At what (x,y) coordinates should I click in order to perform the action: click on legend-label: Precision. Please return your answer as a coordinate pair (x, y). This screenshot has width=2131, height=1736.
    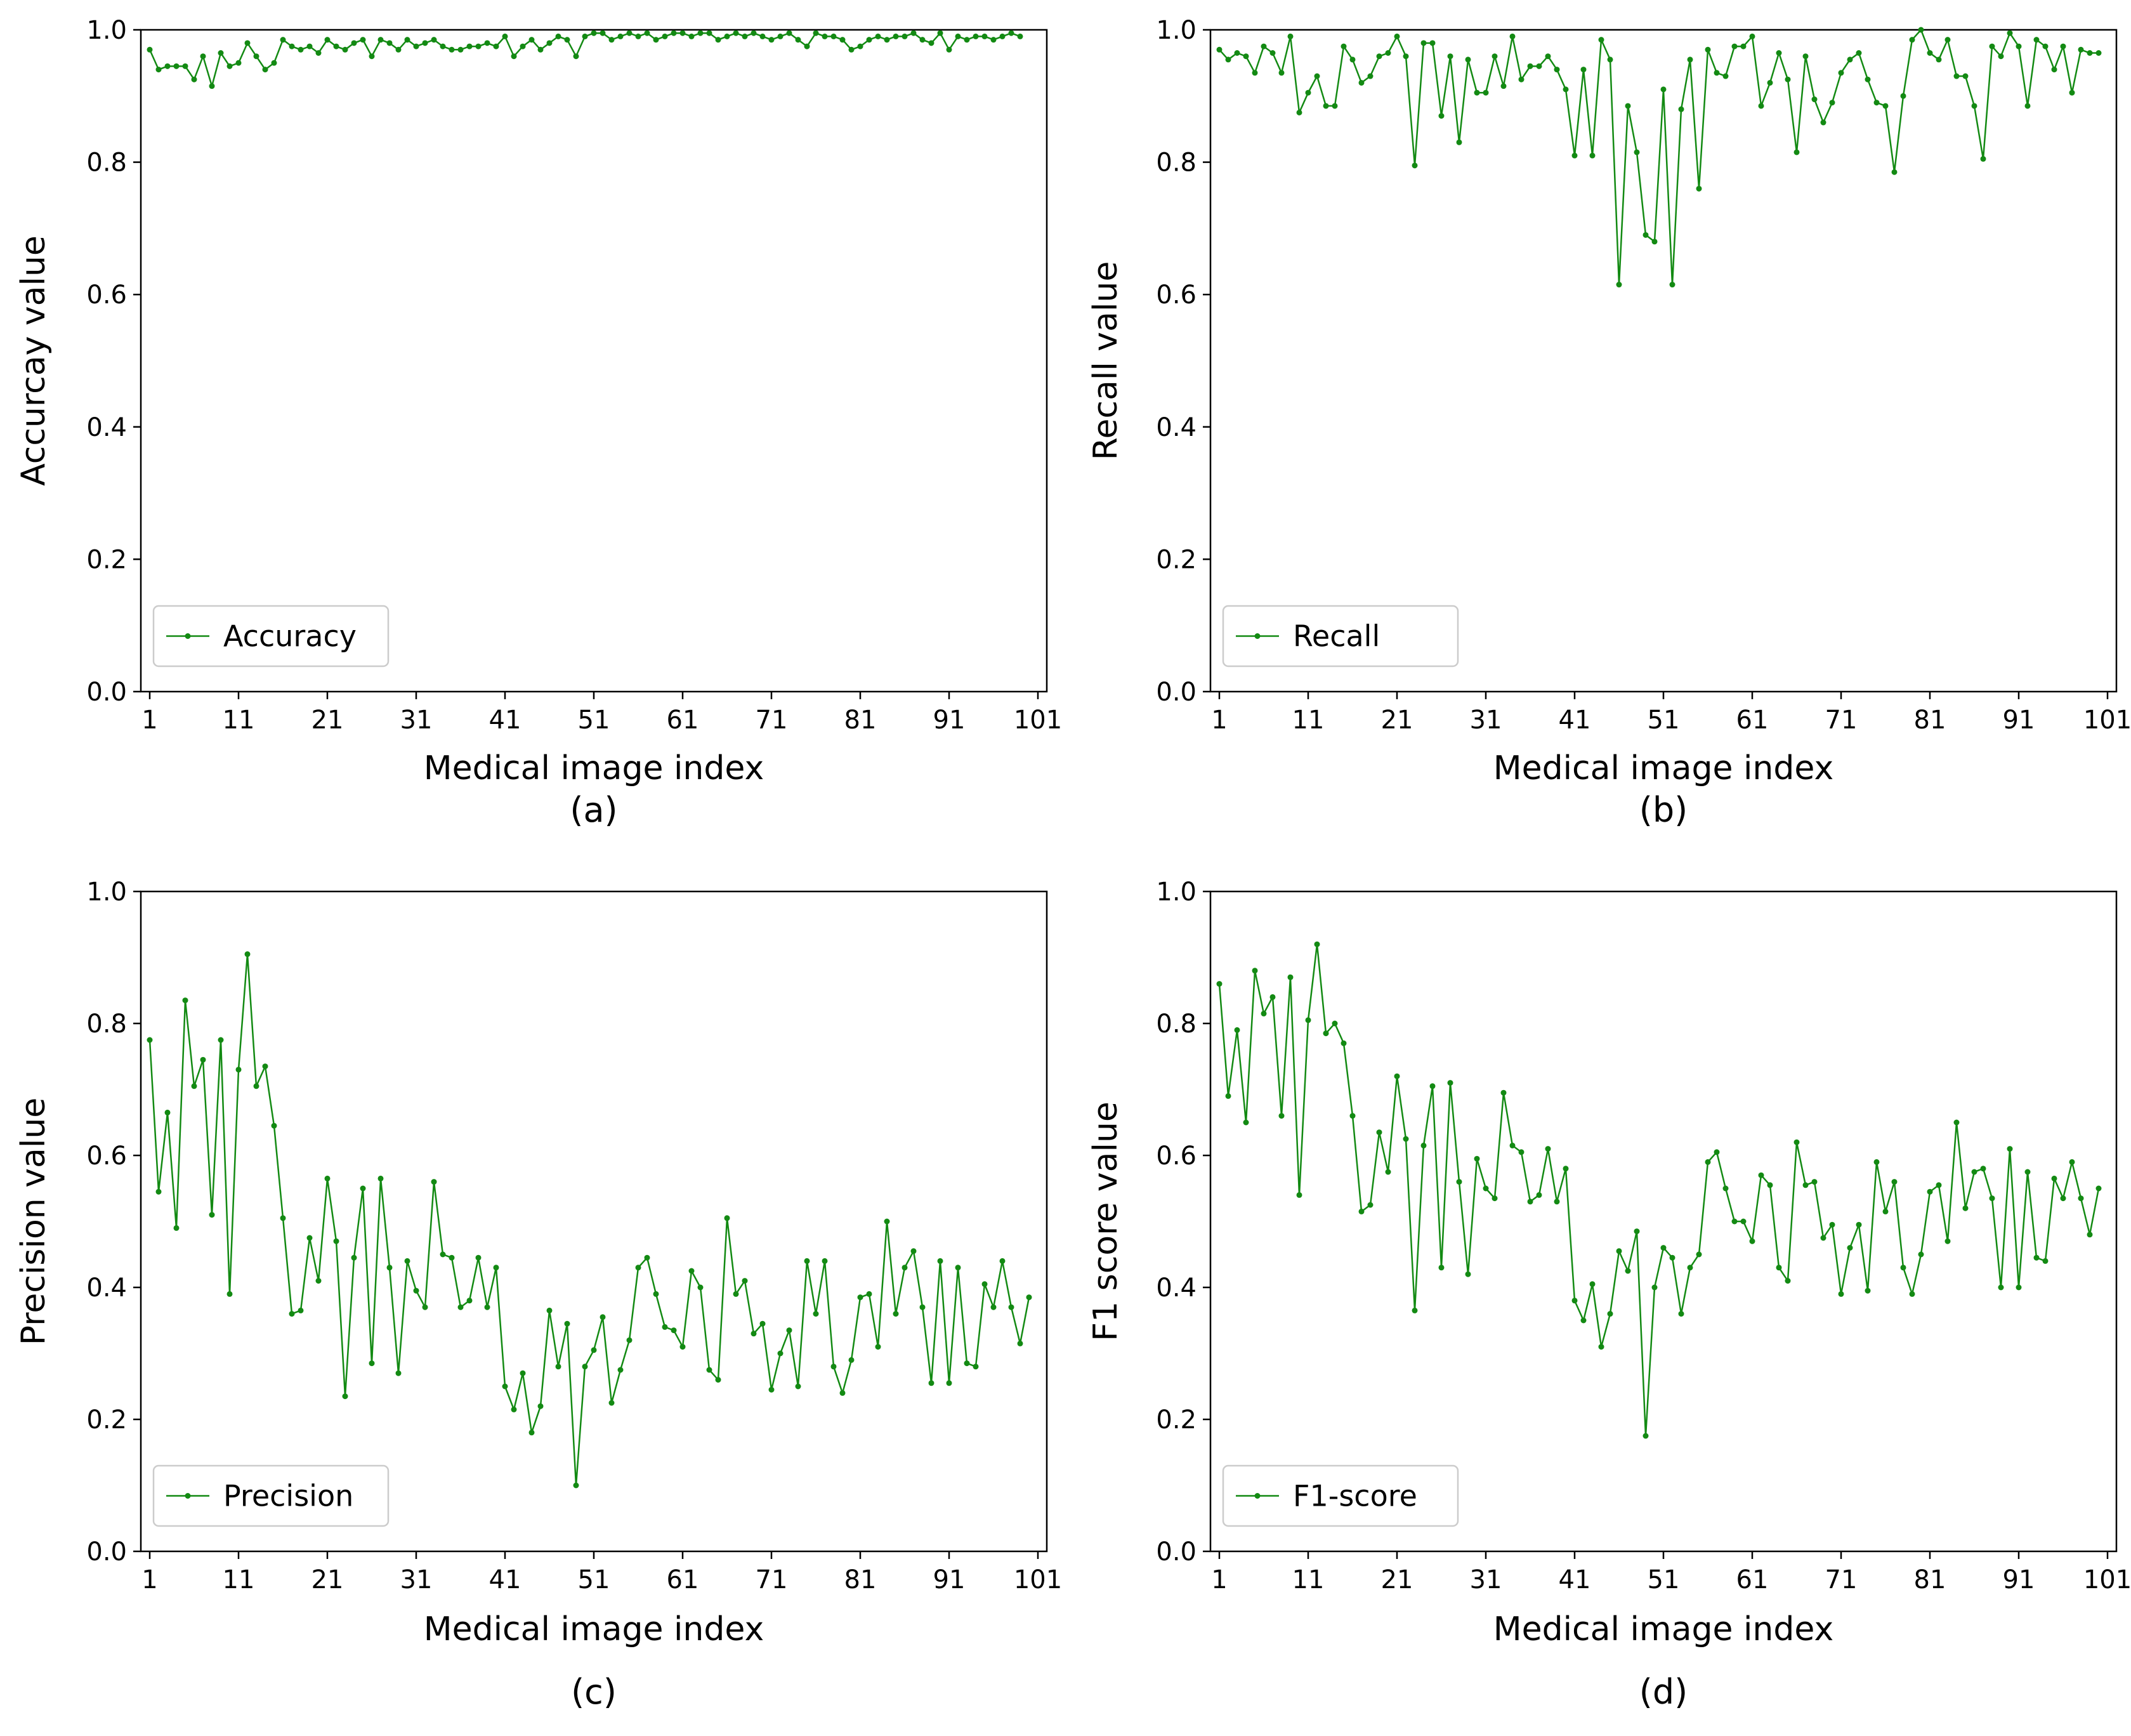
    Looking at the image, I should click on (288, 1496).